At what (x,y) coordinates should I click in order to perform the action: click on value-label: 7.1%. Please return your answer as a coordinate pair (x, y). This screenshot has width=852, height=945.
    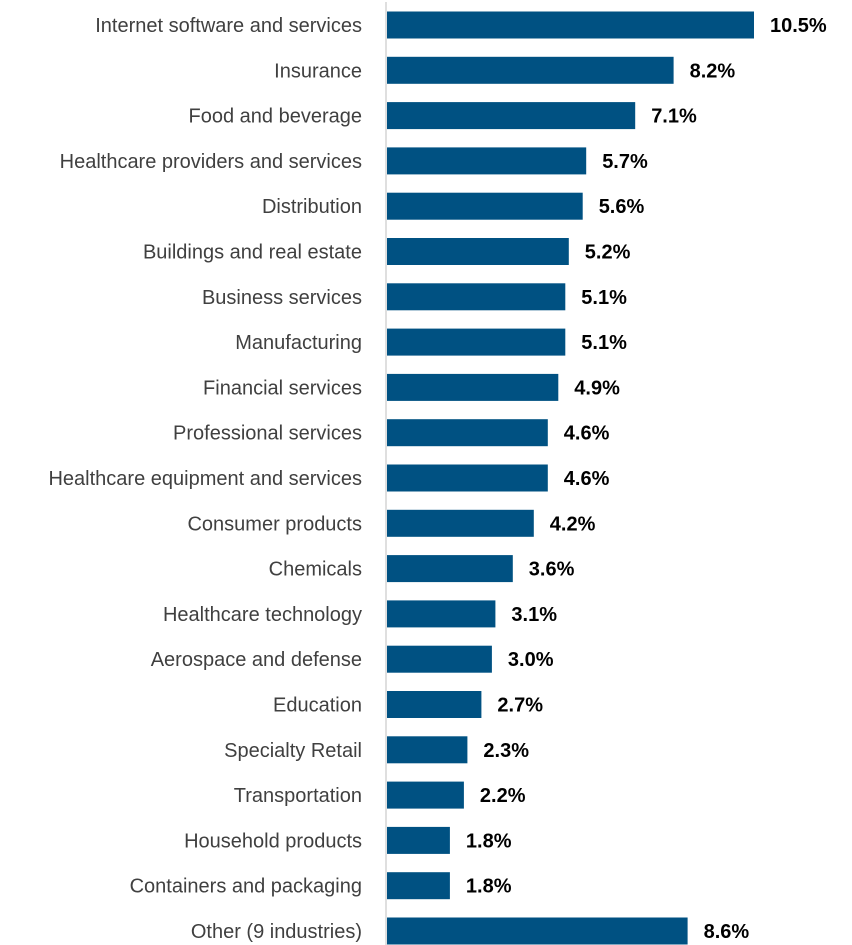
    Looking at the image, I should click on (674, 117).